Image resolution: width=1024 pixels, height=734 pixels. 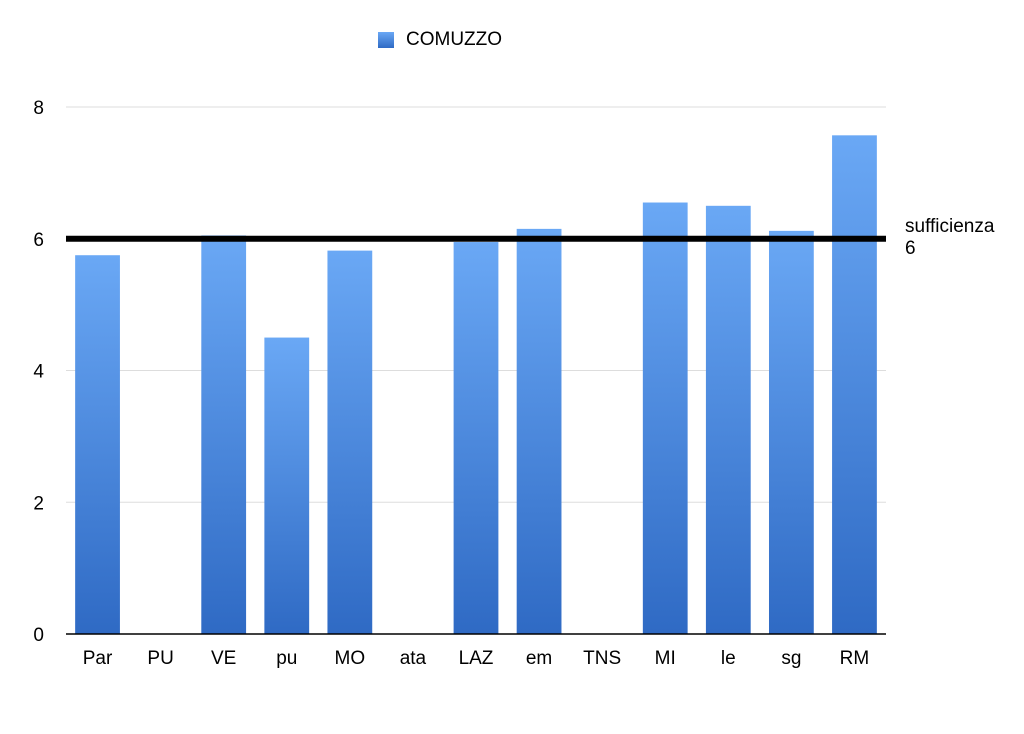 What do you see at coordinates (98, 658) in the screenshot?
I see `x-tick-label: Par` at bounding box center [98, 658].